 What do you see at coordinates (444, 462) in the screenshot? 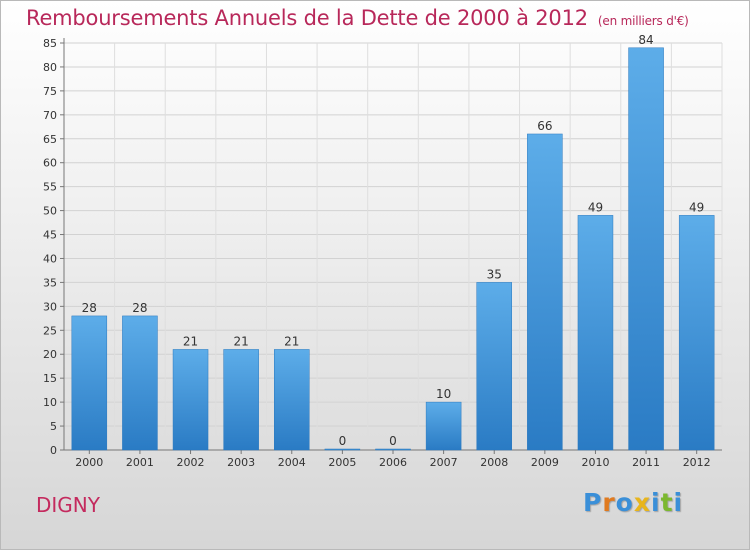
I see `x-tick-label: 2007` at bounding box center [444, 462].